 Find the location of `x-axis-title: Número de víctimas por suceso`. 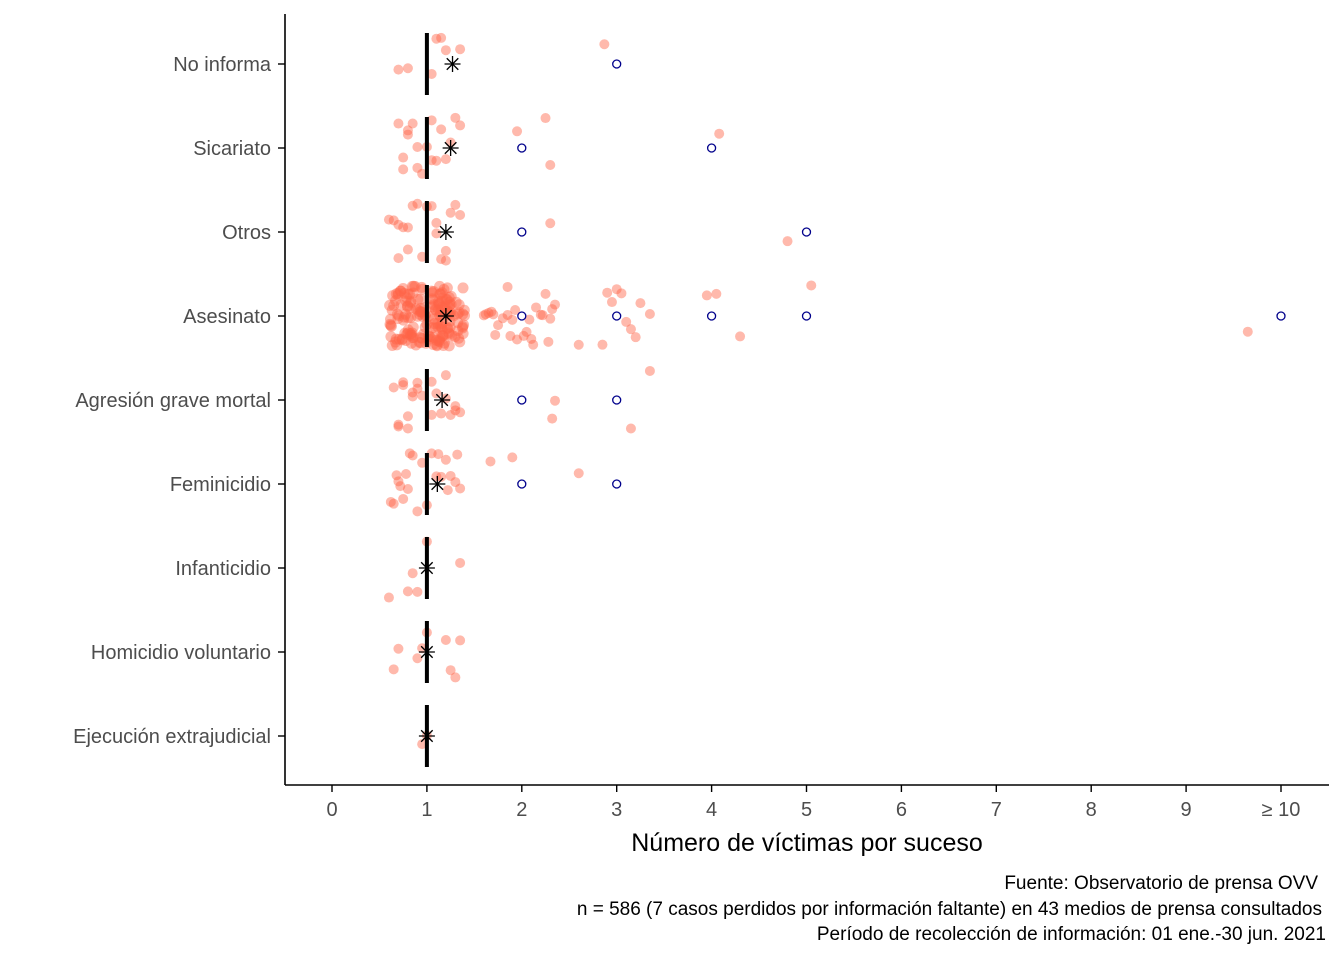

x-axis-title: Número de víctimas por suceso is located at coordinates (807, 843).